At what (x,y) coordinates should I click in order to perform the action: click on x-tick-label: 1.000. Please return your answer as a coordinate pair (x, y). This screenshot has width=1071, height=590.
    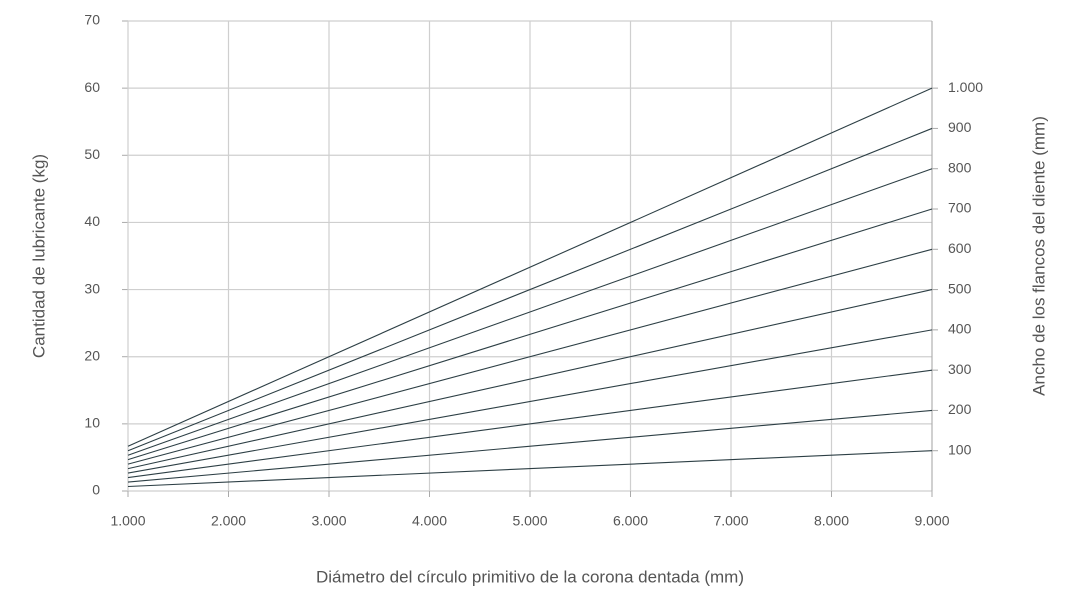
    Looking at the image, I should click on (127, 521).